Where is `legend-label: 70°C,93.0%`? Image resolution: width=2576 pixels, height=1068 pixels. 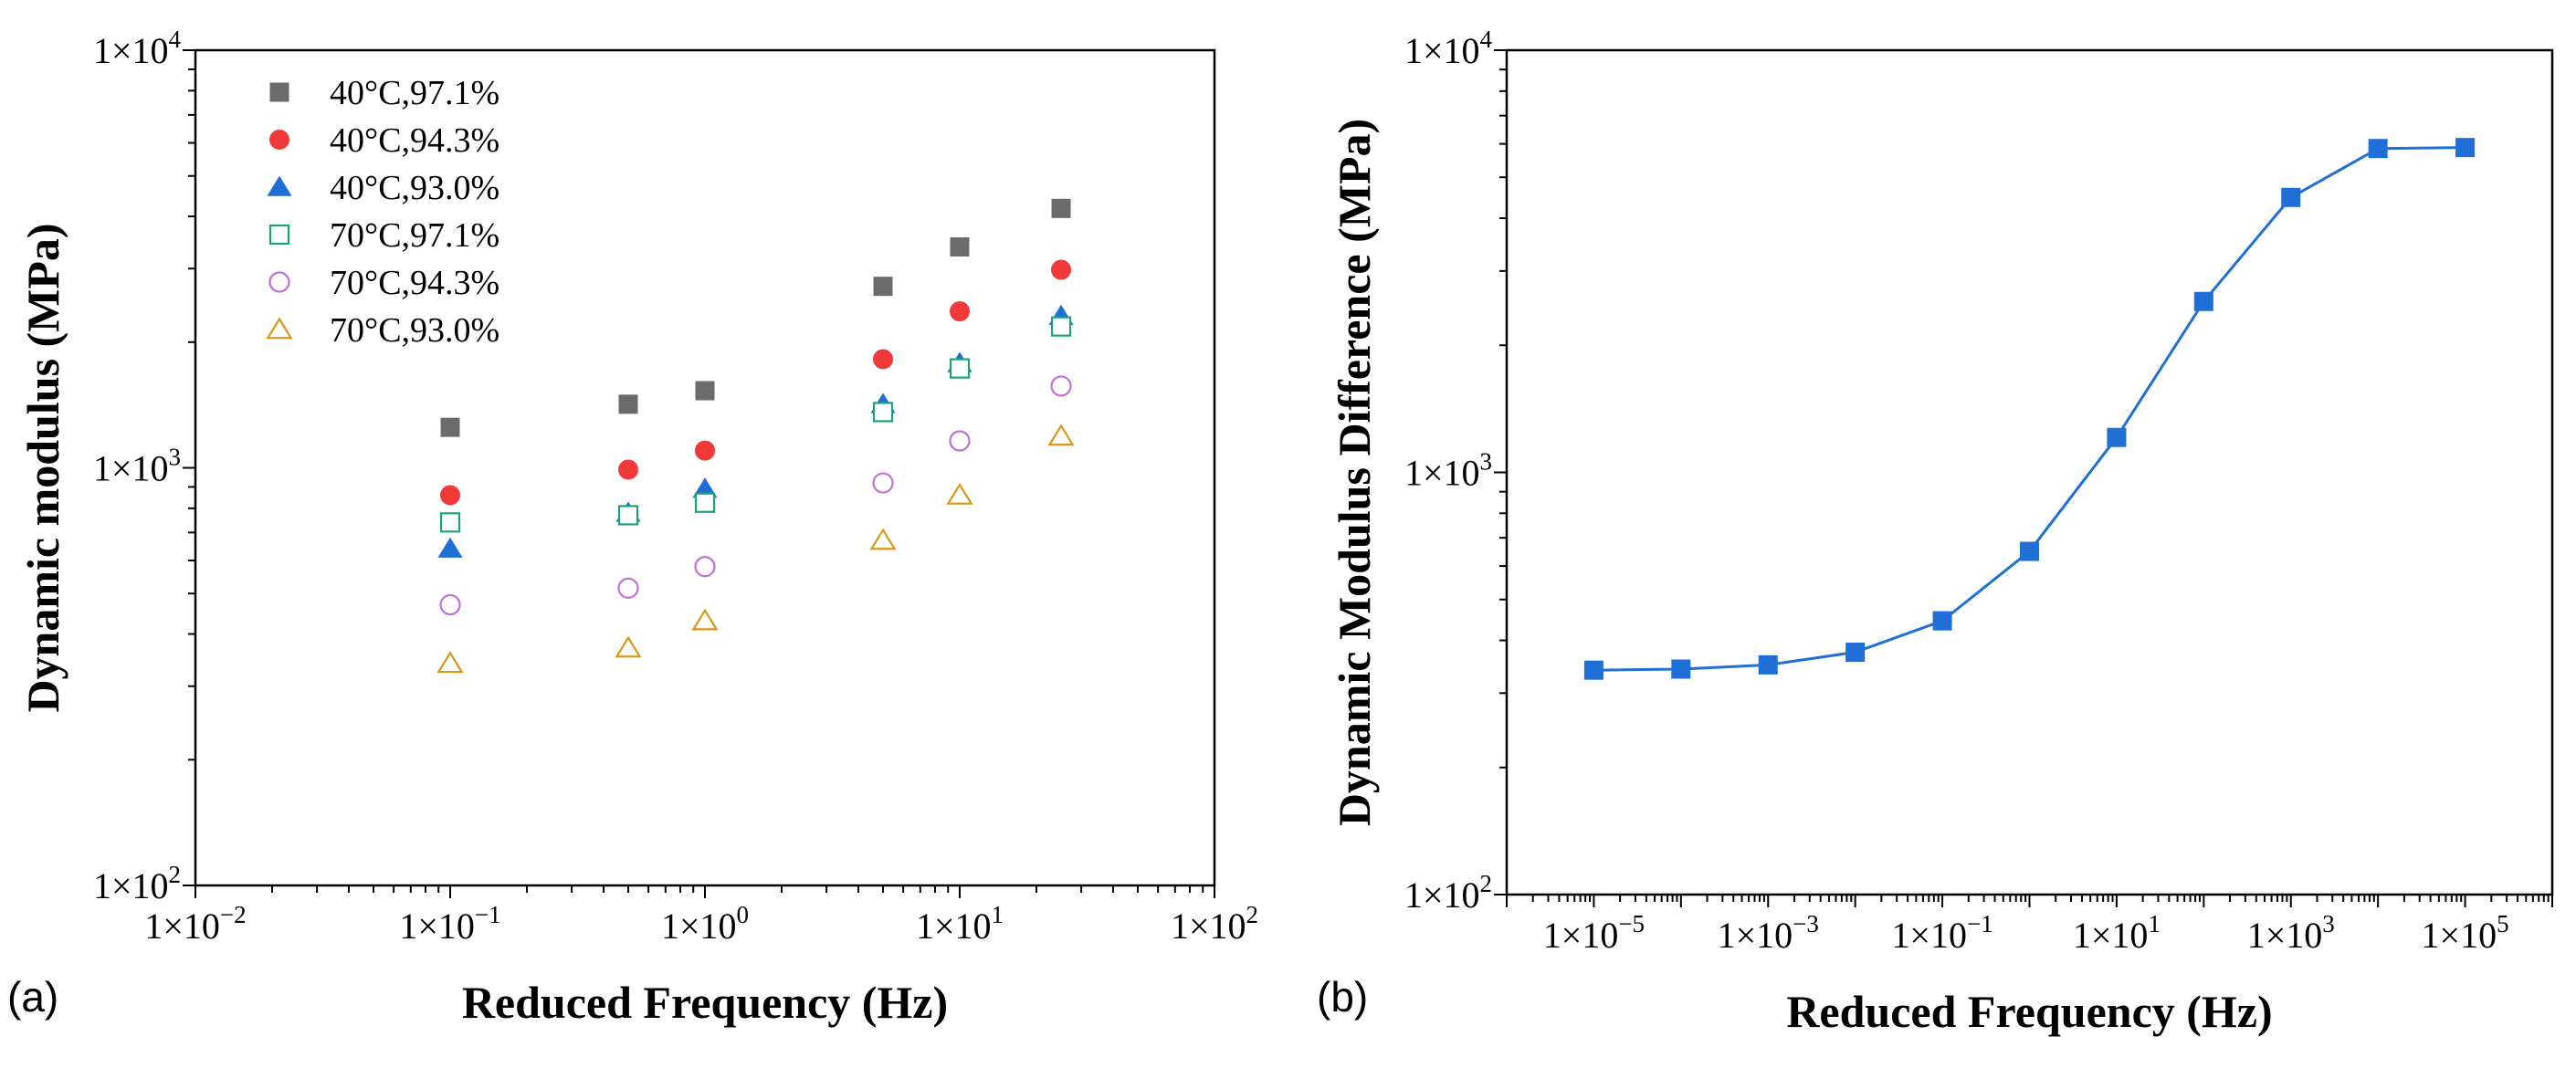
legend-label: 70°C,93.0% is located at coordinates (414, 330).